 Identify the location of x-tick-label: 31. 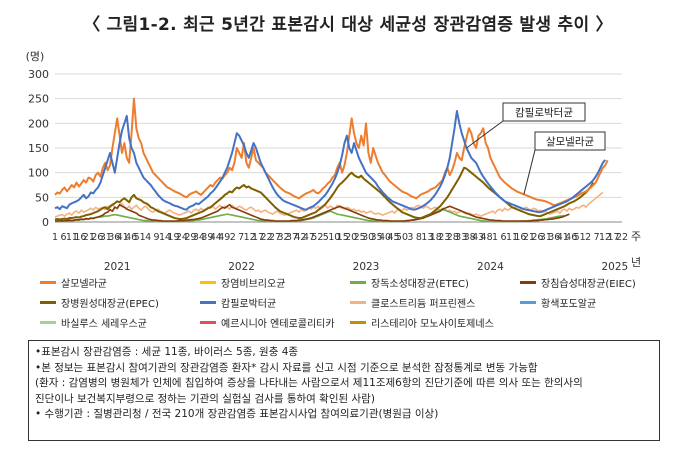
(546, 237).